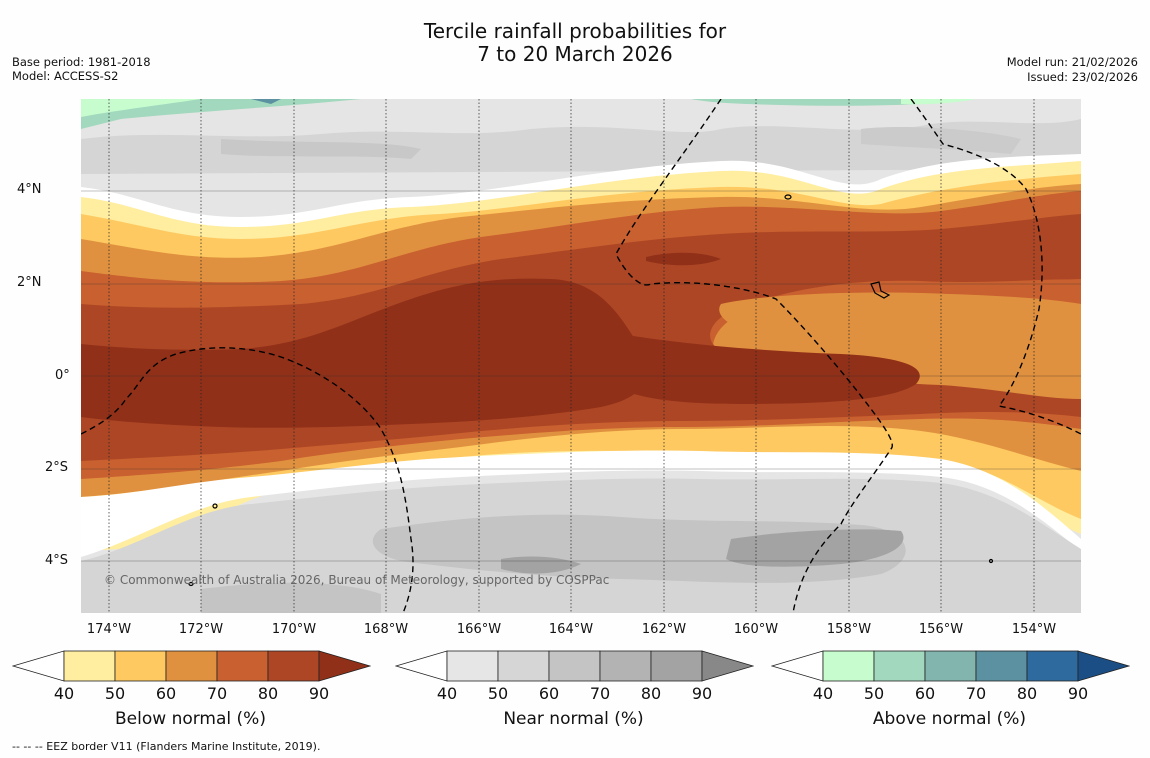 The image size is (1150, 758). I want to click on lat-label-2n: 2°N, so click(29, 282).